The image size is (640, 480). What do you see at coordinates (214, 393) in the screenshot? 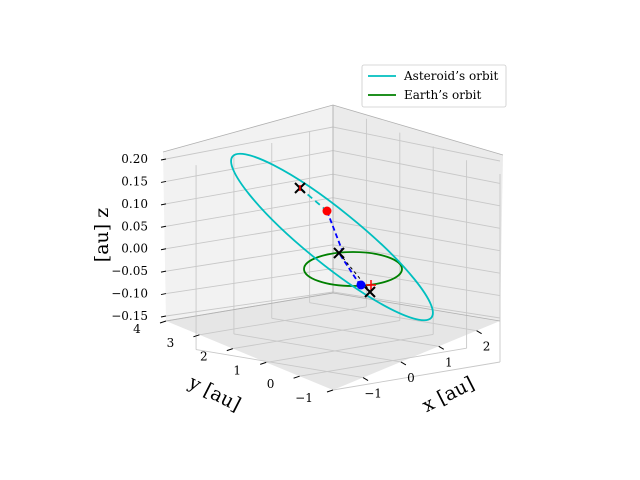
I see `y-axis-label: y [au]` at bounding box center [214, 393].